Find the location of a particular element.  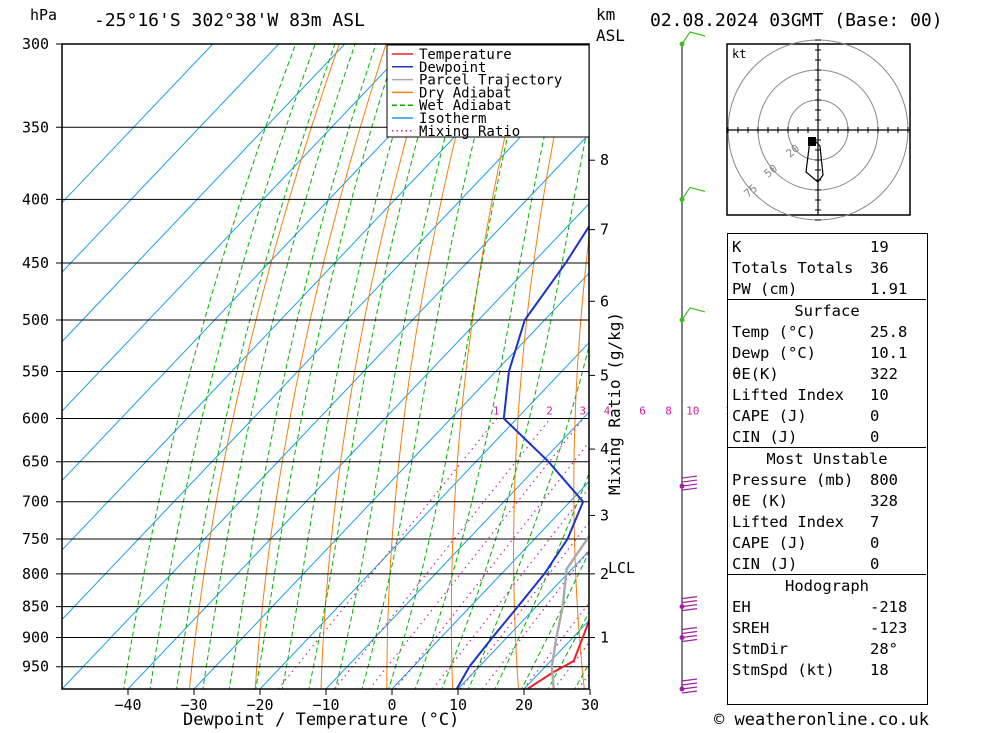

mixing-ratio-label: 6 is located at coordinates (642, 410).